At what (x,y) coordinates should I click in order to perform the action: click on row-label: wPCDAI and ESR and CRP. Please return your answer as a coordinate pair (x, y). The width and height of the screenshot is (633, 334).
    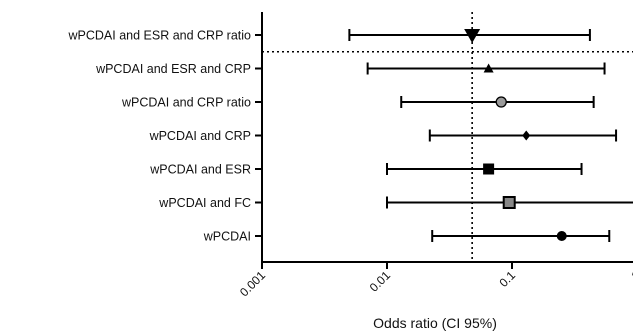
    Looking at the image, I should click on (173, 69).